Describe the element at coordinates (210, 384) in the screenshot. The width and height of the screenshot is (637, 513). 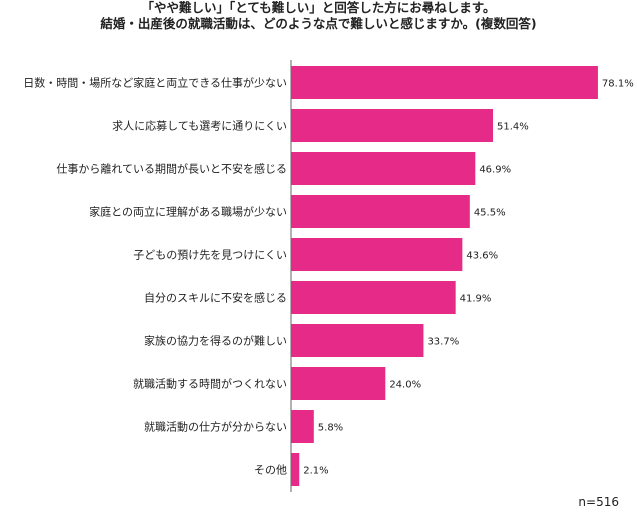
I see `category-label: 就職活動する時間がつくれない` at that location.